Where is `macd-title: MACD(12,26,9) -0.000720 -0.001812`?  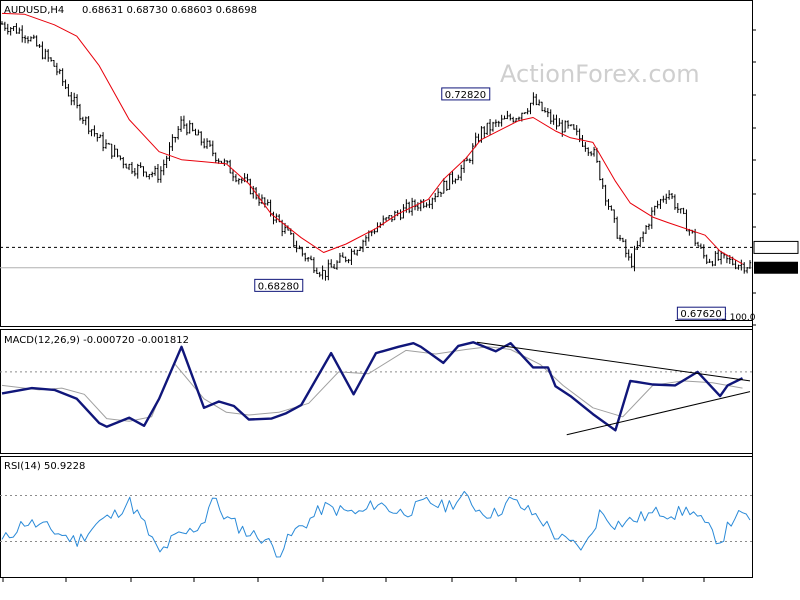 macd-title: MACD(12,26,9) -0.000720 -0.001812 is located at coordinates (96, 340).